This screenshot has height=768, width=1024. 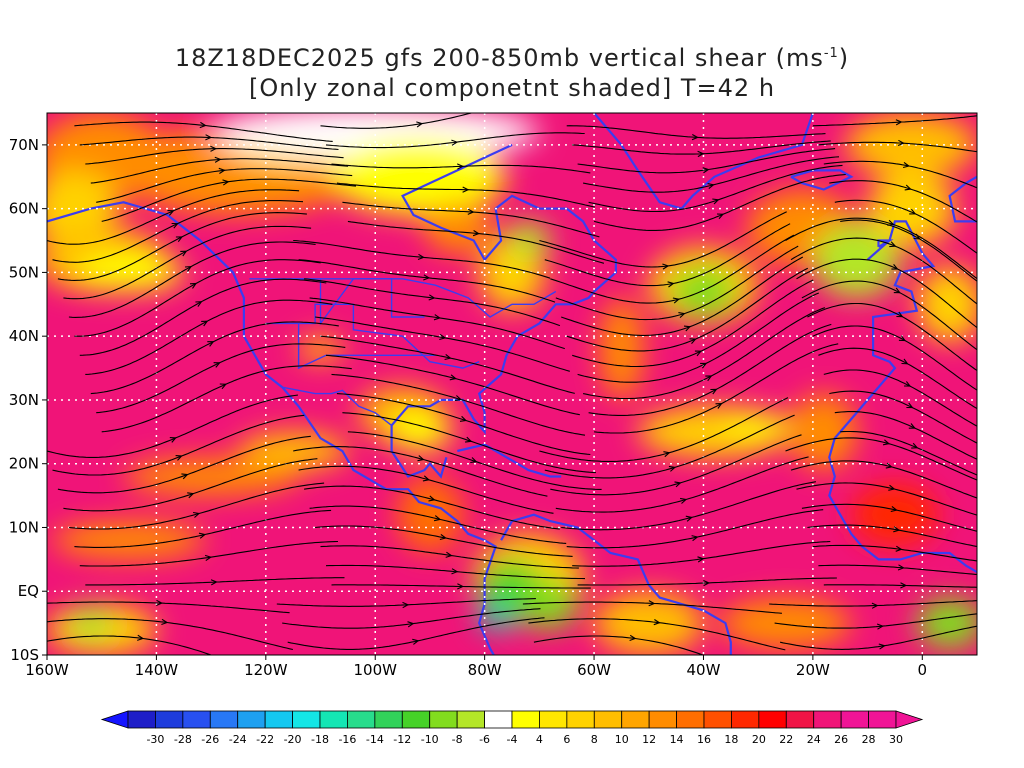 I want to click on colorbar-tick-label: -12, so click(x=402, y=739).